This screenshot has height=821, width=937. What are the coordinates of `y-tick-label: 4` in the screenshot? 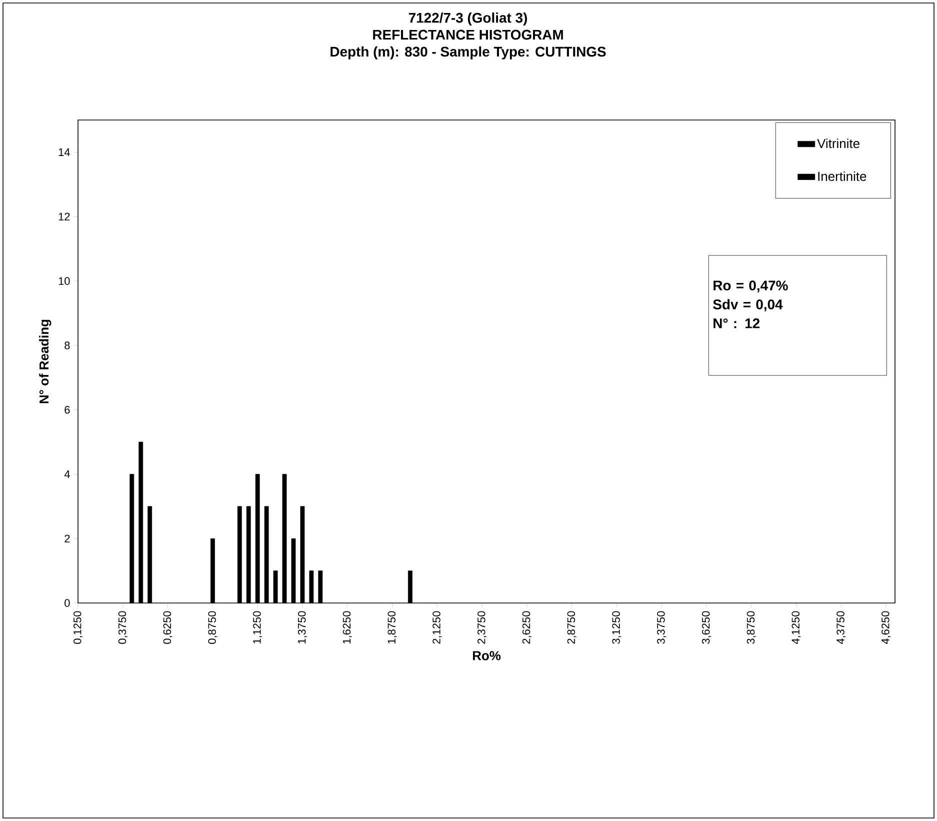 It's located at (67, 474).